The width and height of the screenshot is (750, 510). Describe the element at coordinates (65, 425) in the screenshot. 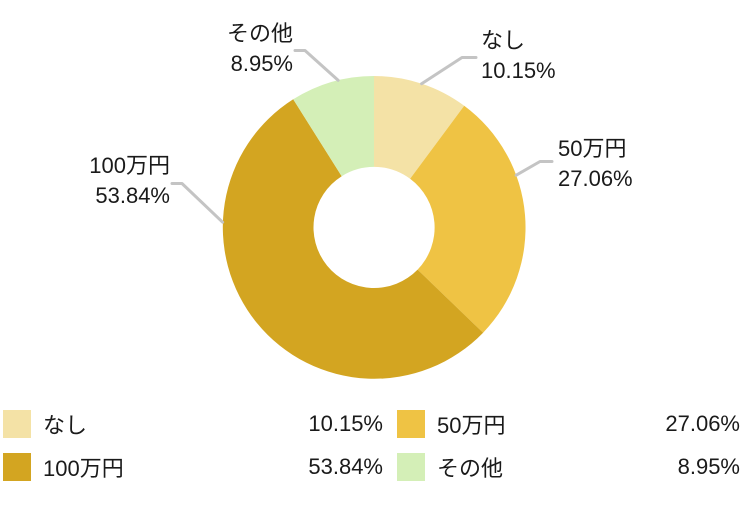

I see `legend-label: なし` at that location.